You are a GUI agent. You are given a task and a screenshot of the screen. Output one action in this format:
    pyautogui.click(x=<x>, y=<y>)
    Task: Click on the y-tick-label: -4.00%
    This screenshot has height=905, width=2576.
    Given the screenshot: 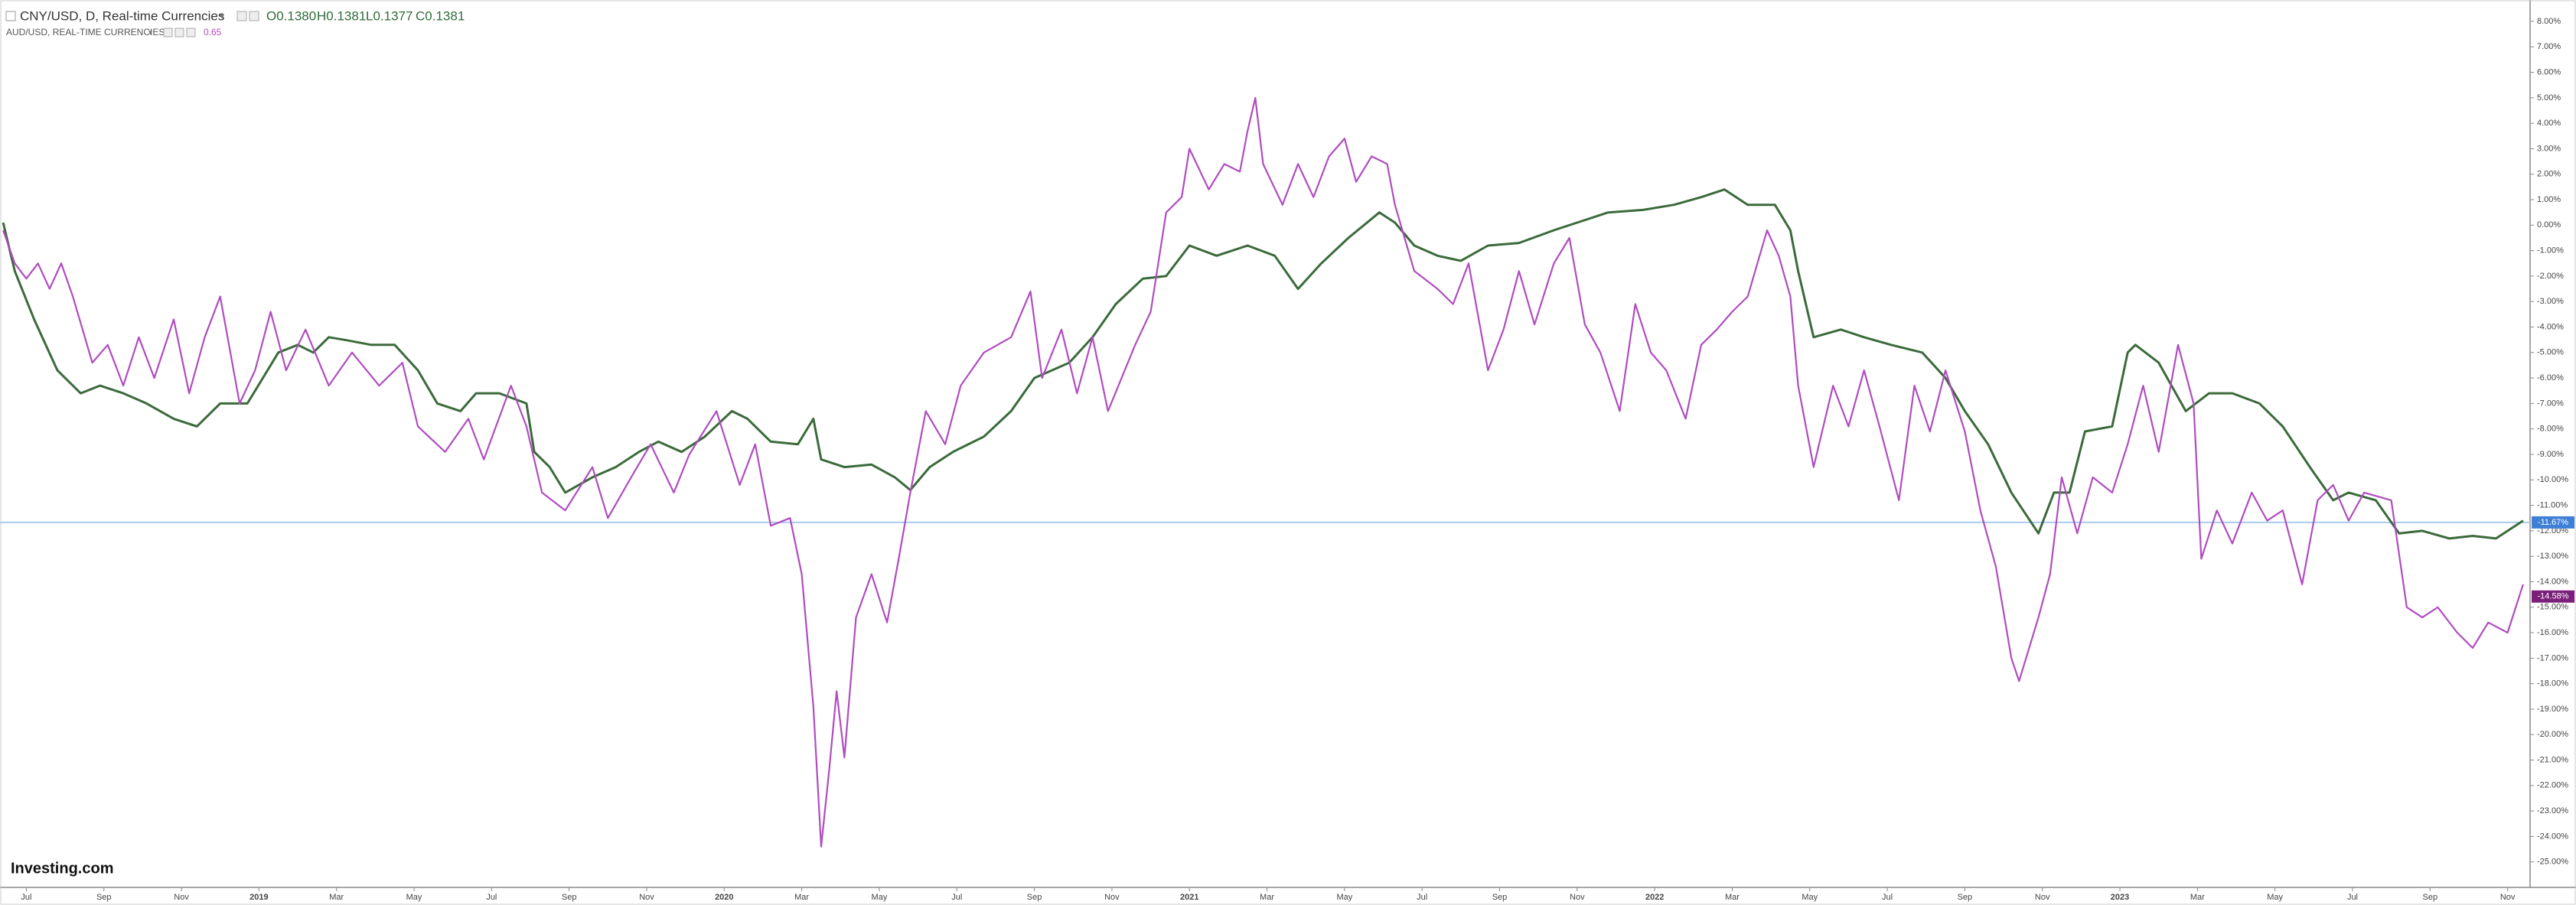 What is the action you would take?
    pyautogui.click(x=2550, y=326)
    